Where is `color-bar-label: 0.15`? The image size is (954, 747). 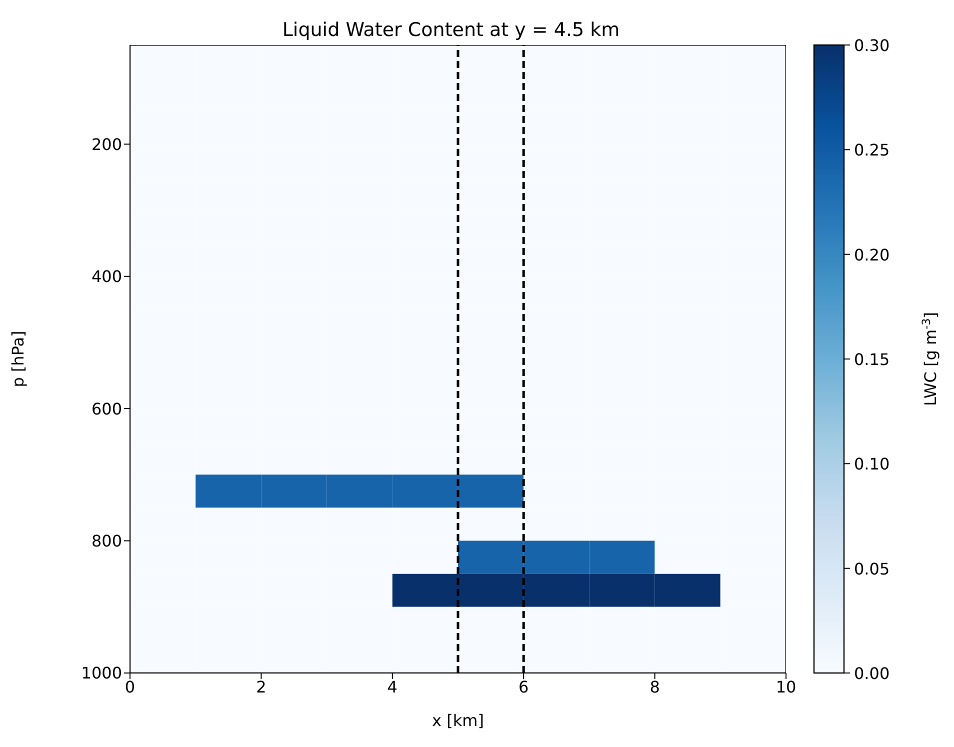 color-bar-label: 0.15 is located at coordinates (872, 359).